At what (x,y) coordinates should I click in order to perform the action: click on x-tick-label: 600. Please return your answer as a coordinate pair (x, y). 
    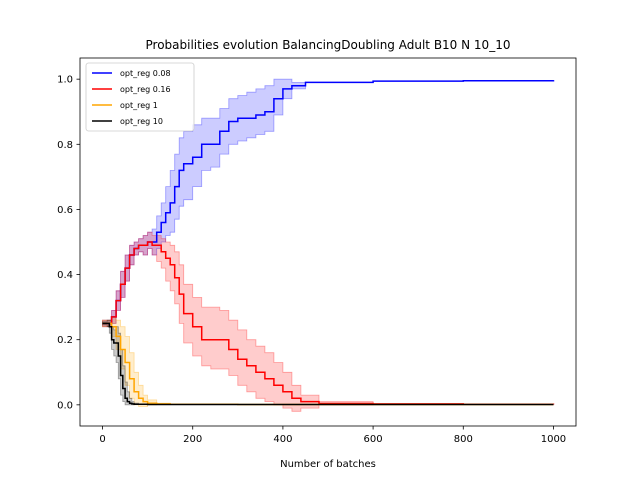
    Looking at the image, I should click on (373, 439).